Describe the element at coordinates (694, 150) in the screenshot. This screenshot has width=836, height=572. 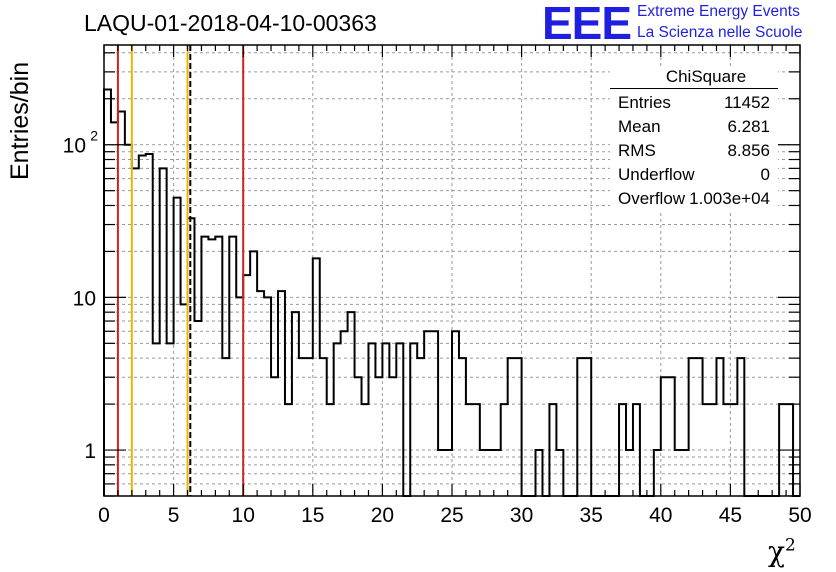
I see `stats-row-rms: RMS 8.856` at that location.